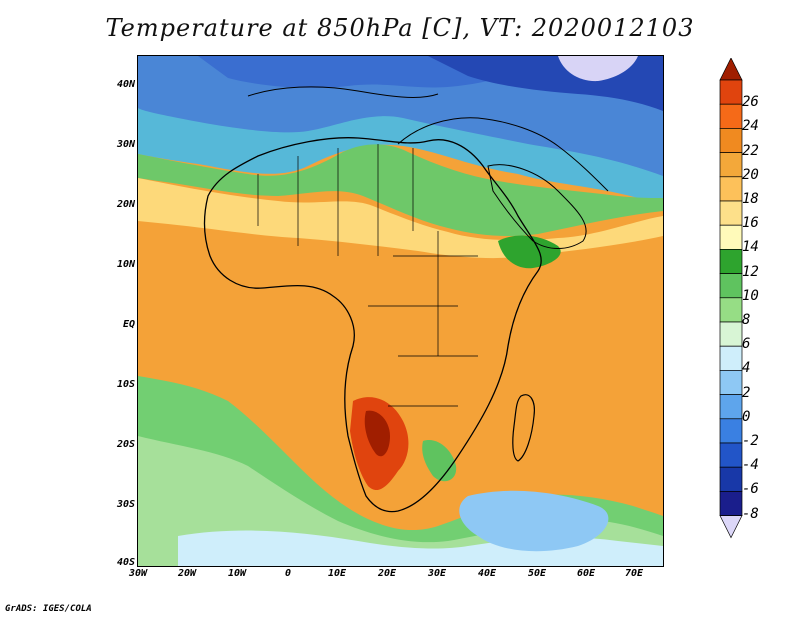 The image size is (800, 618). Describe the element at coordinates (537, 573) in the screenshot. I see `lon-label: 50E` at that location.